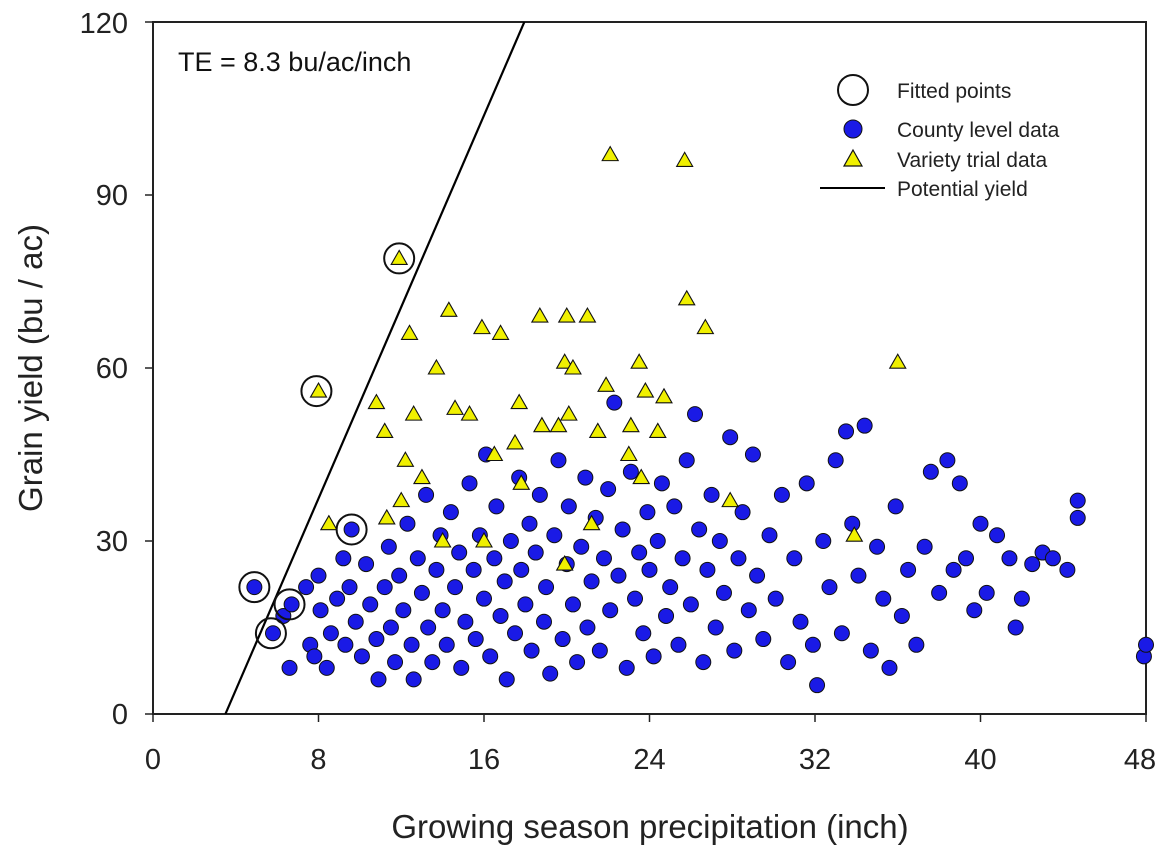 This screenshot has width=1167, height=846. What do you see at coordinates (962, 189) in the screenshot?
I see `legend-line-label: Potential yield` at bounding box center [962, 189].